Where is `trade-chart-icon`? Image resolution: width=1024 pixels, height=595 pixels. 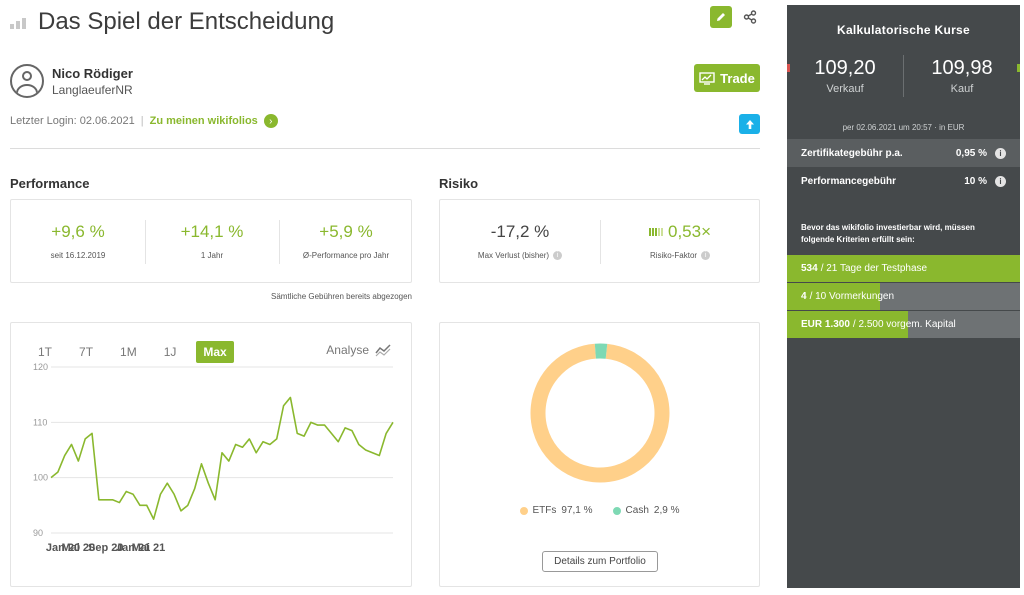
trade-chart-icon is located at coordinates (707, 78).